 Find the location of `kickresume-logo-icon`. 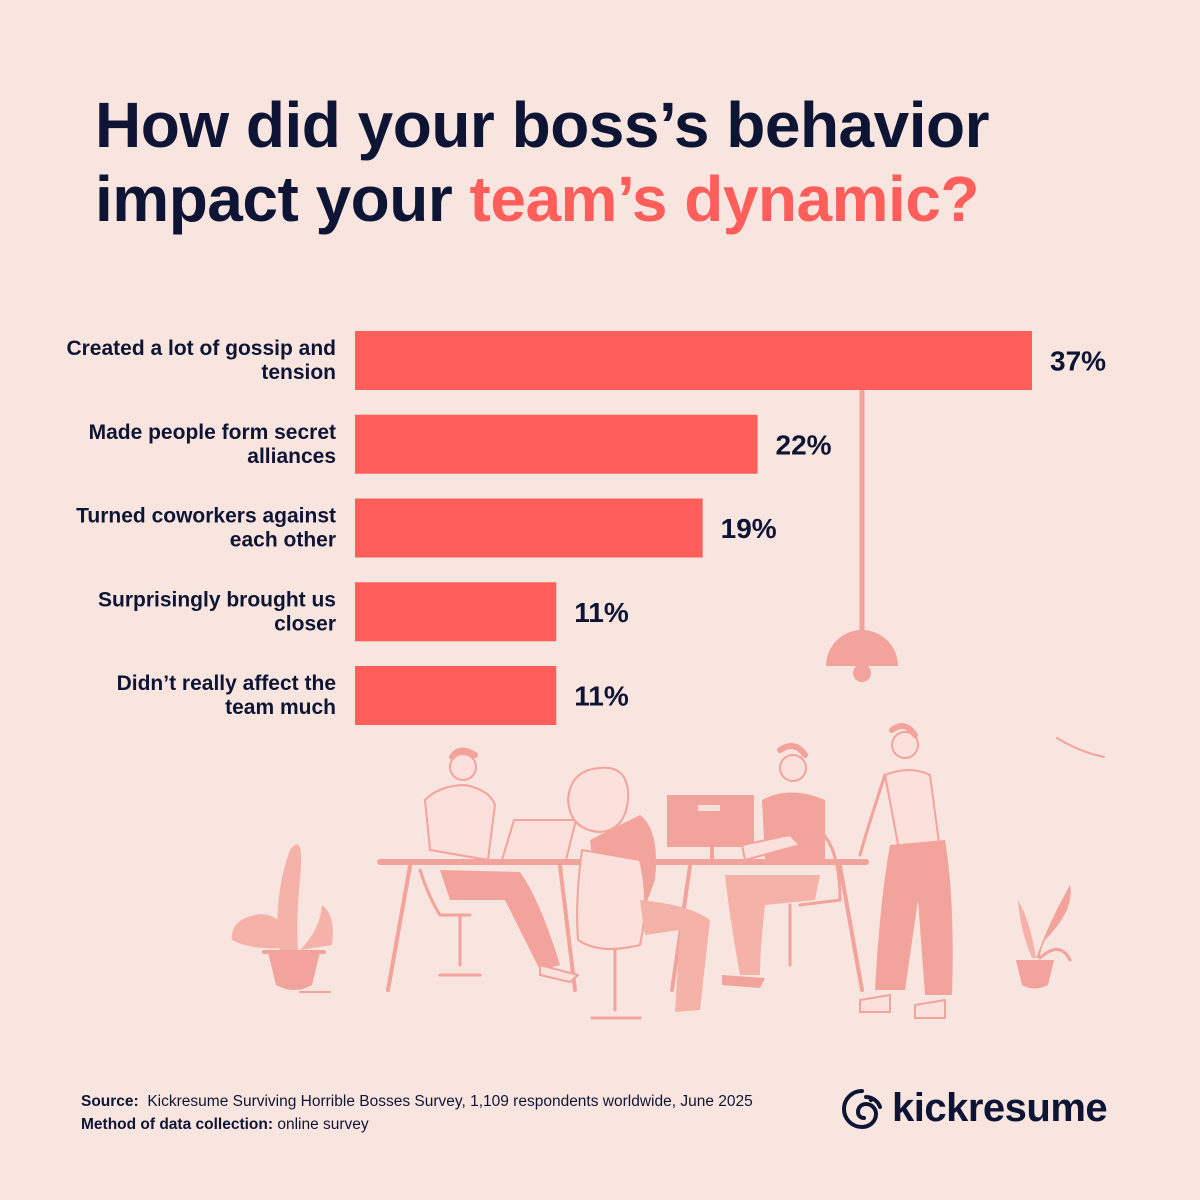

kickresume-logo-icon is located at coordinates (861, 1108).